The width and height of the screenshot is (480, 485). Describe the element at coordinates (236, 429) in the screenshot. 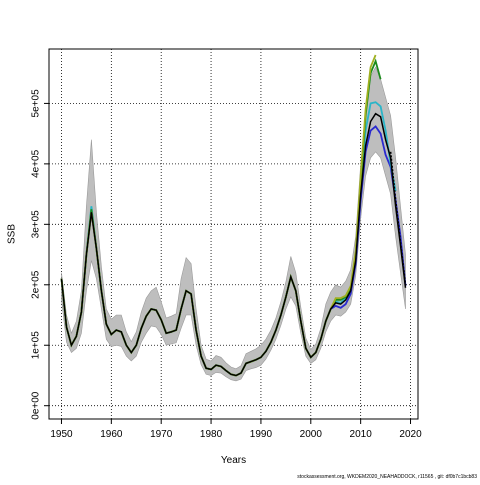

I see `x-axis: 1950 1960 1970 1980 1990 2000 2010 2020` at that location.